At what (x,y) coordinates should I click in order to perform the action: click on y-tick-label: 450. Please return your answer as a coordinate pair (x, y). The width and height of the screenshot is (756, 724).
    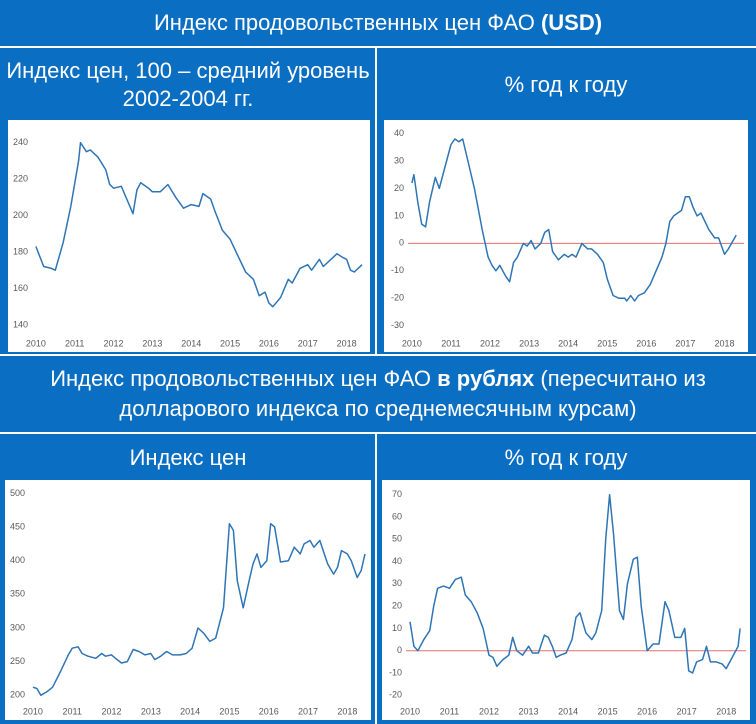
    Looking at the image, I should click on (17, 526).